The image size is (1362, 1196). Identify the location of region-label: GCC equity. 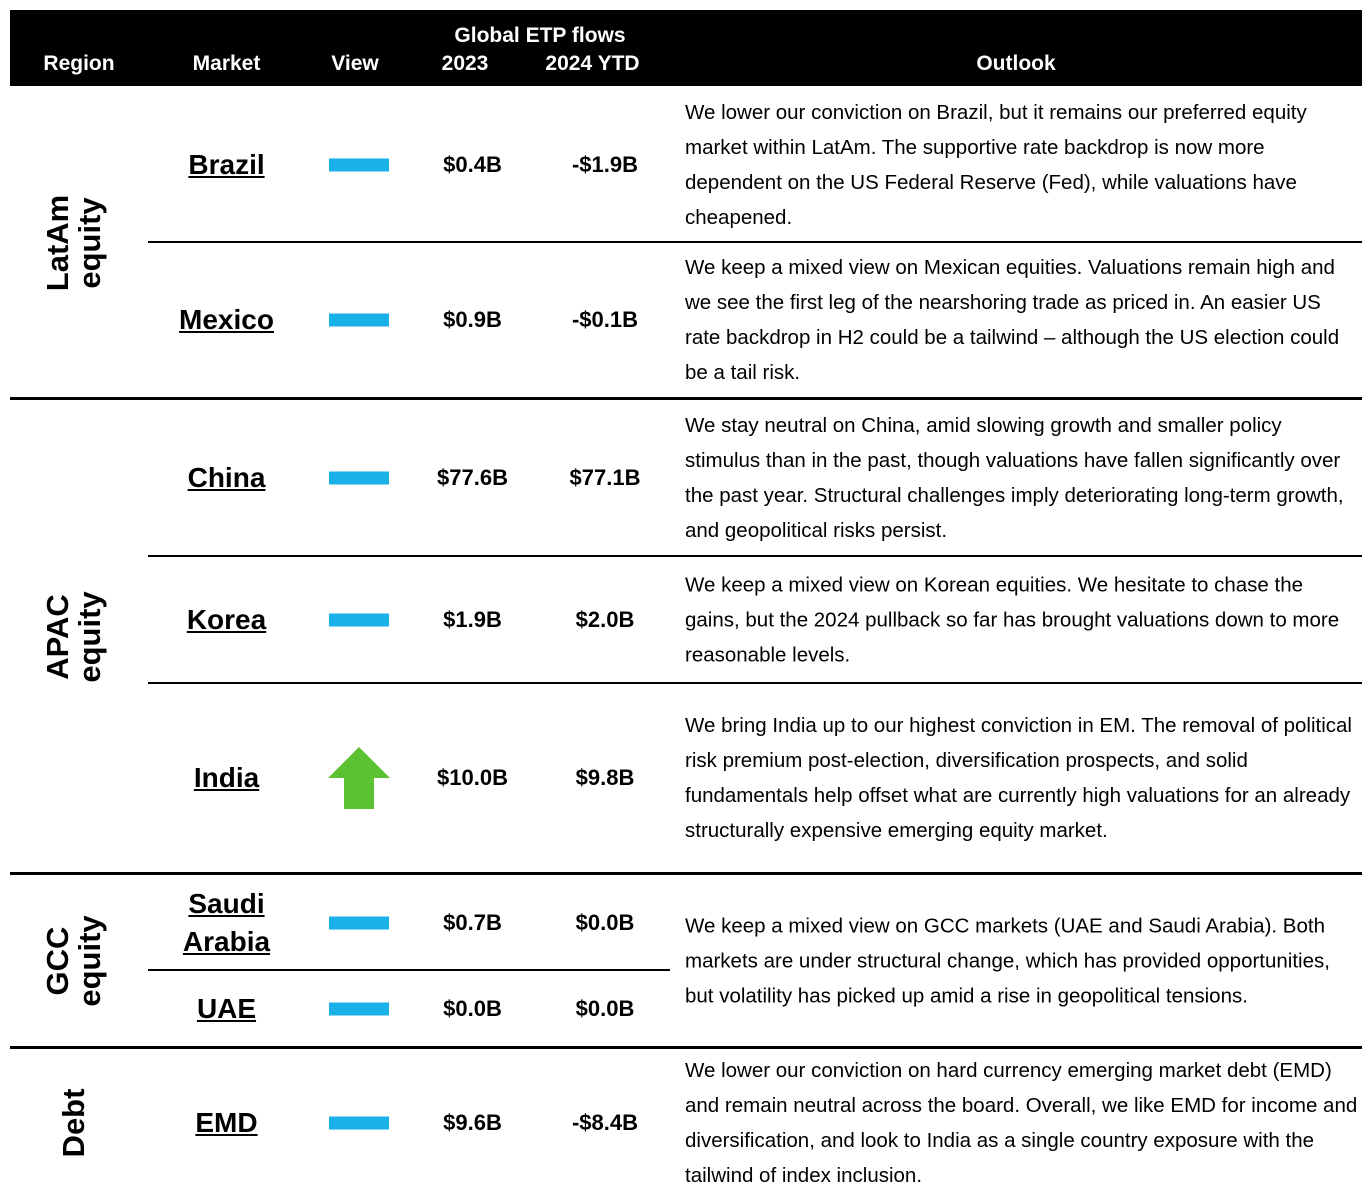
(73, 961).